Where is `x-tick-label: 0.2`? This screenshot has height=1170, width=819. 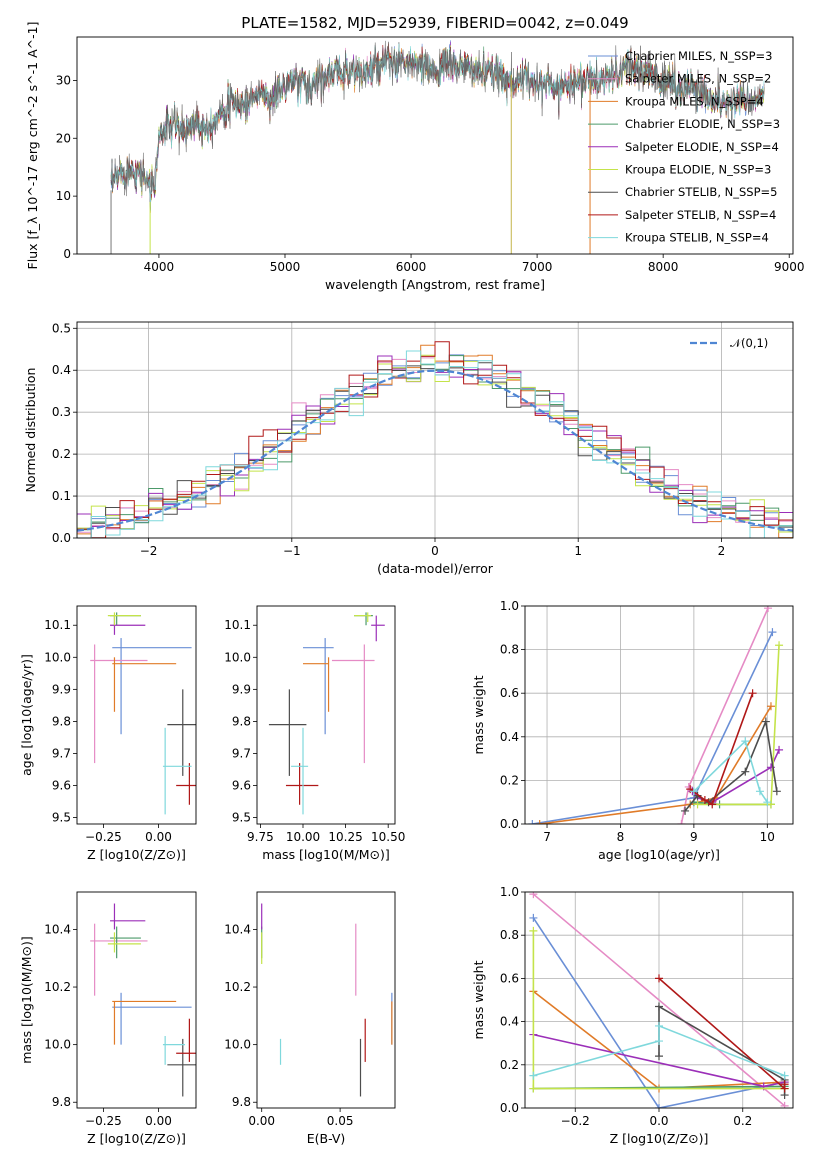
x-tick-label: 0.2 is located at coordinates (742, 1121).